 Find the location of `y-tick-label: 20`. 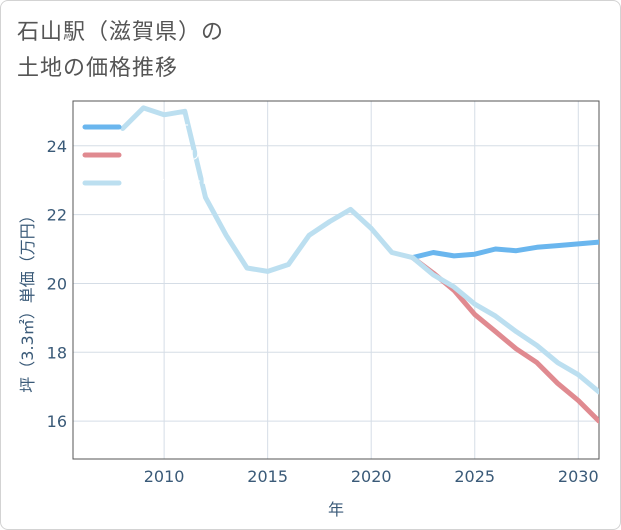

y-tick-label: 20 is located at coordinates (57, 283).